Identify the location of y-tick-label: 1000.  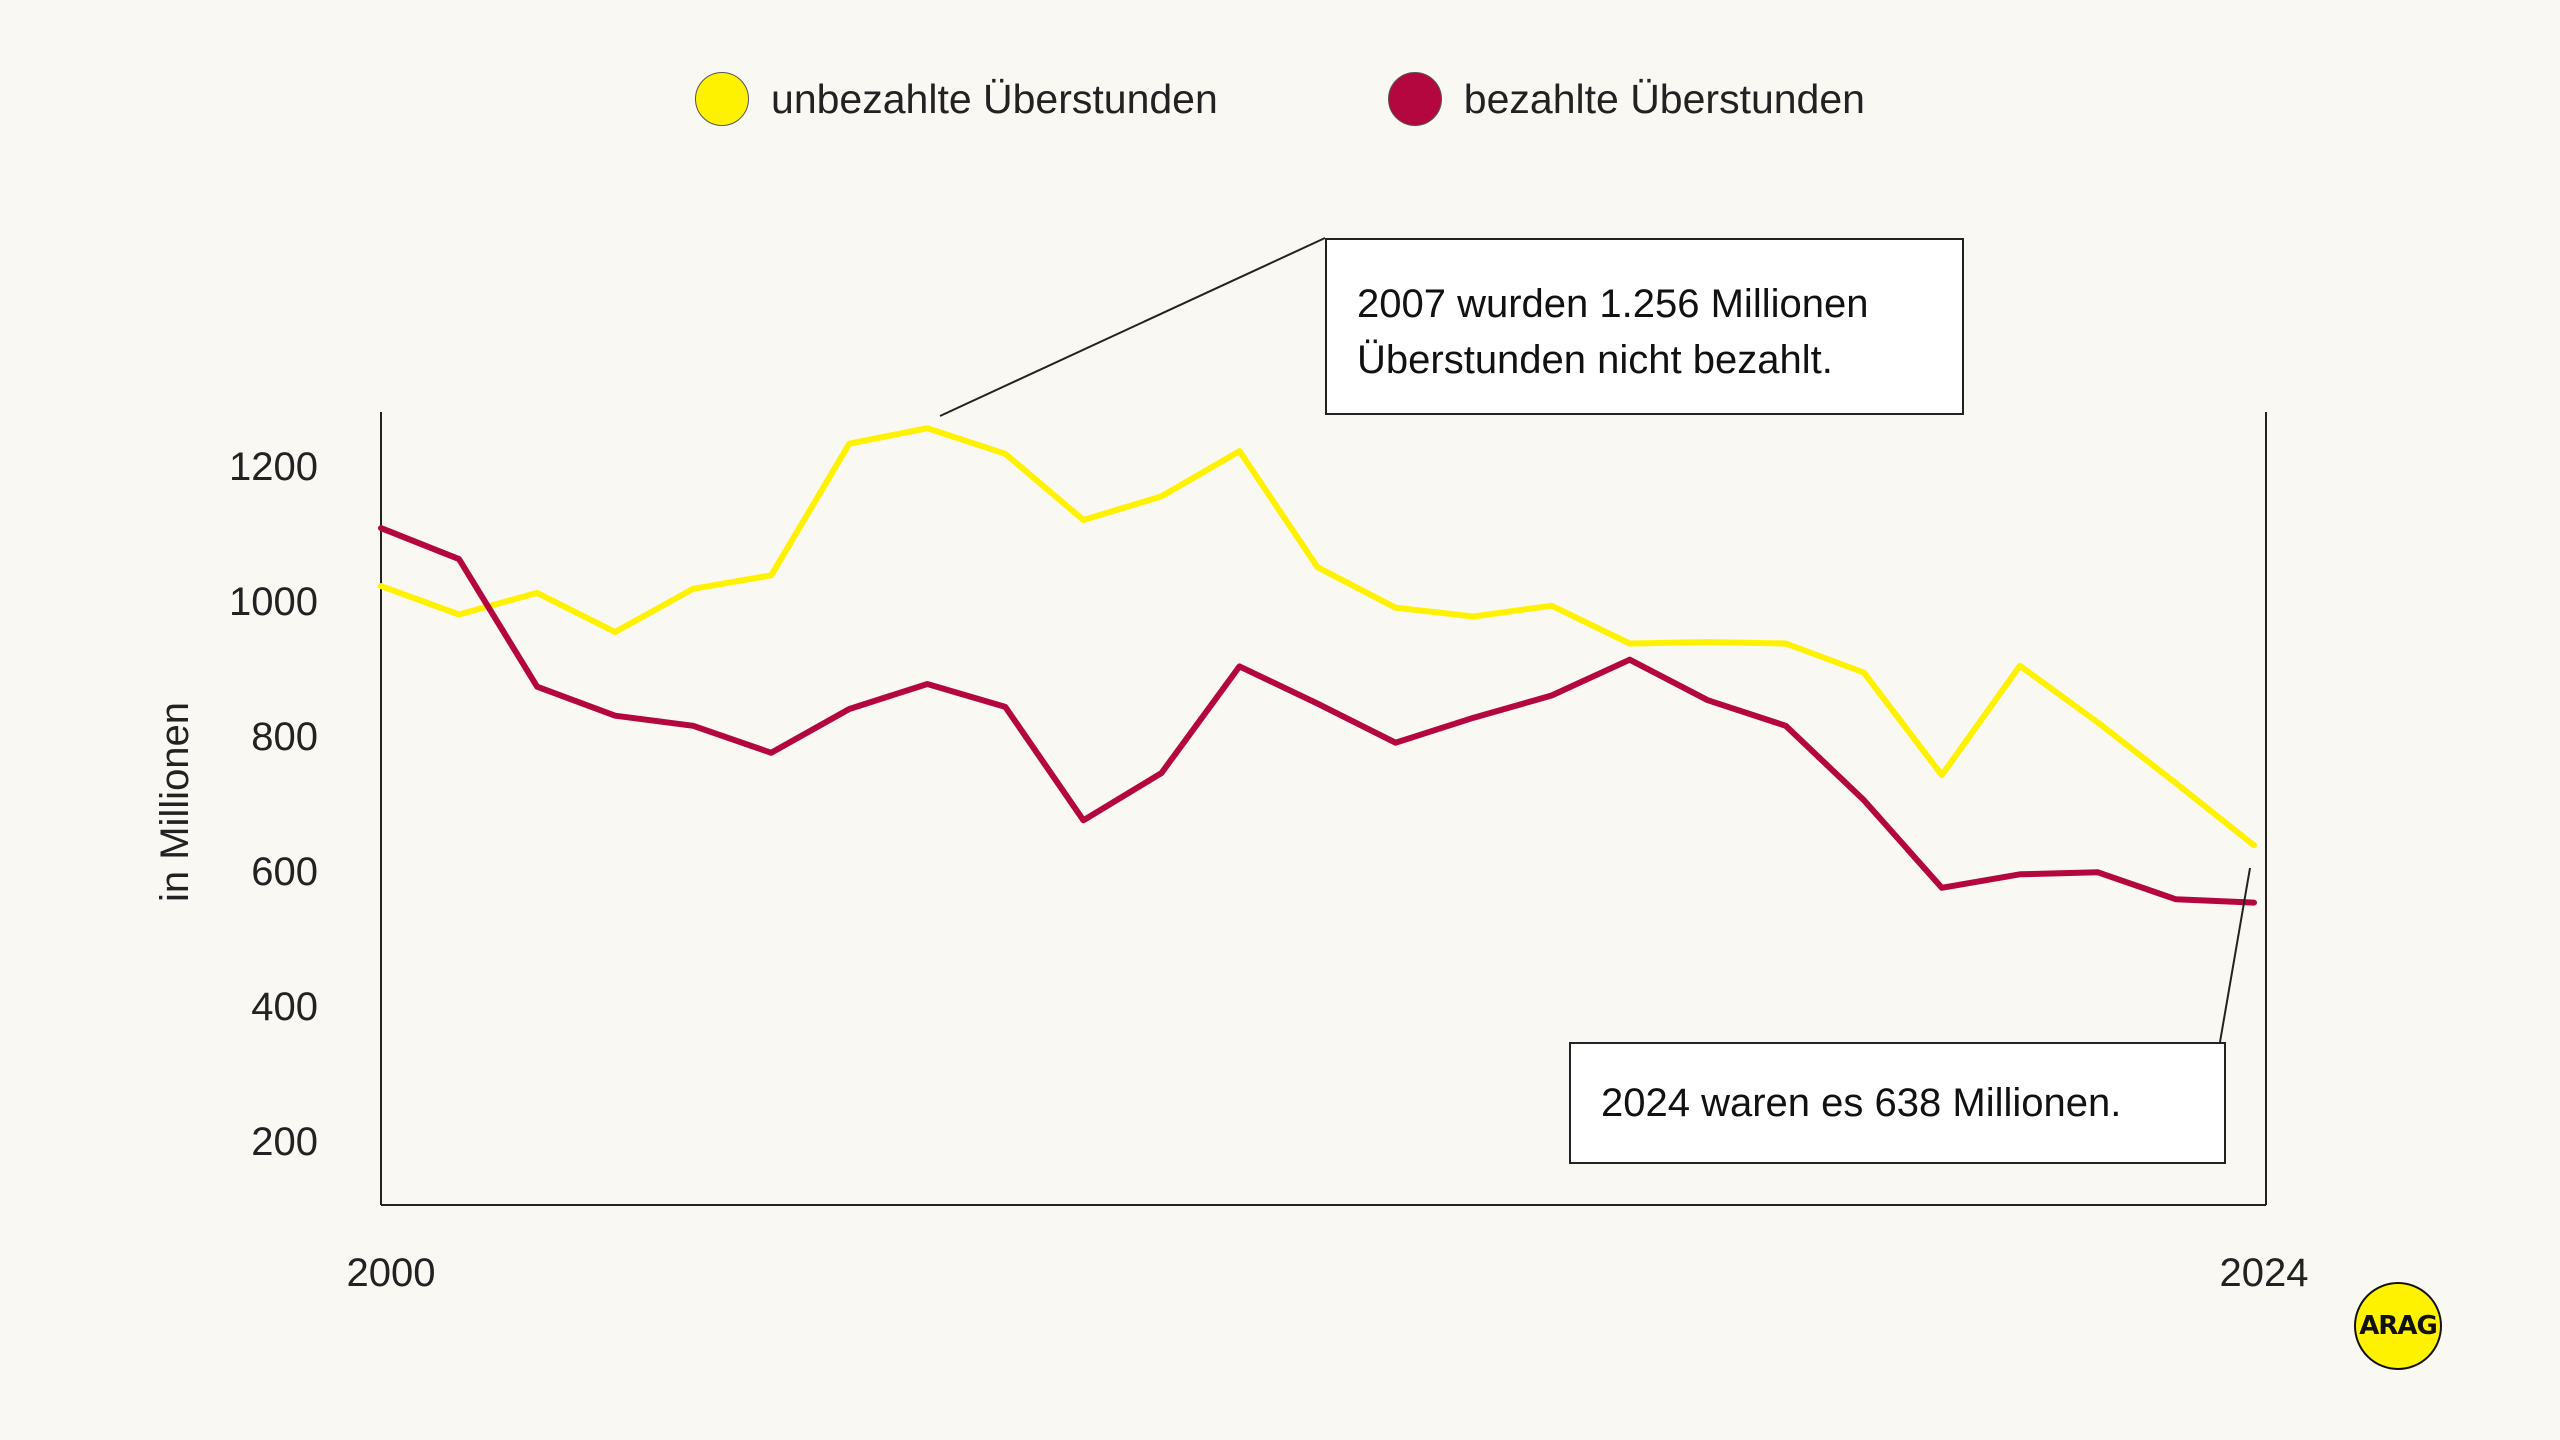
(273, 602).